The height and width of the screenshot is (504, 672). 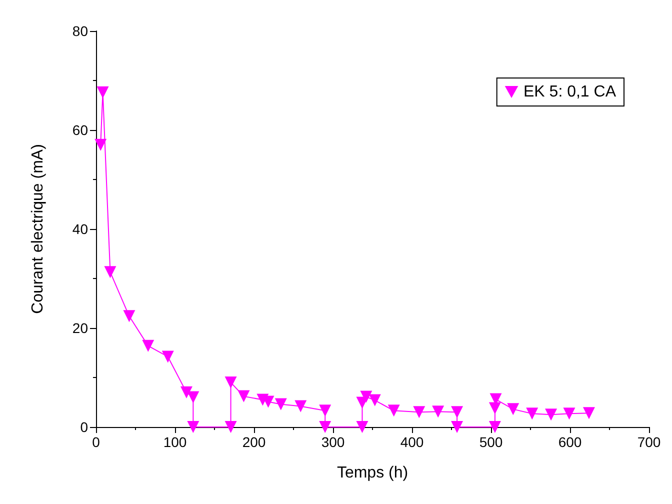 I want to click on x-tick-label: 400, so click(x=412, y=442).